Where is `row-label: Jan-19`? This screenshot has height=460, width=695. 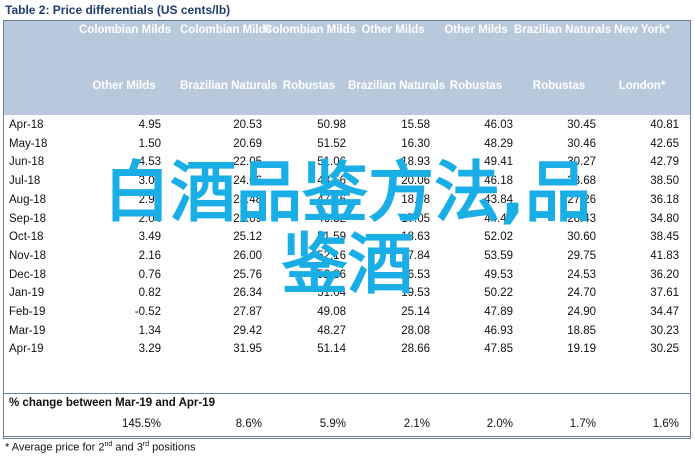
row-label: Jan-19 is located at coordinates (27, 293).